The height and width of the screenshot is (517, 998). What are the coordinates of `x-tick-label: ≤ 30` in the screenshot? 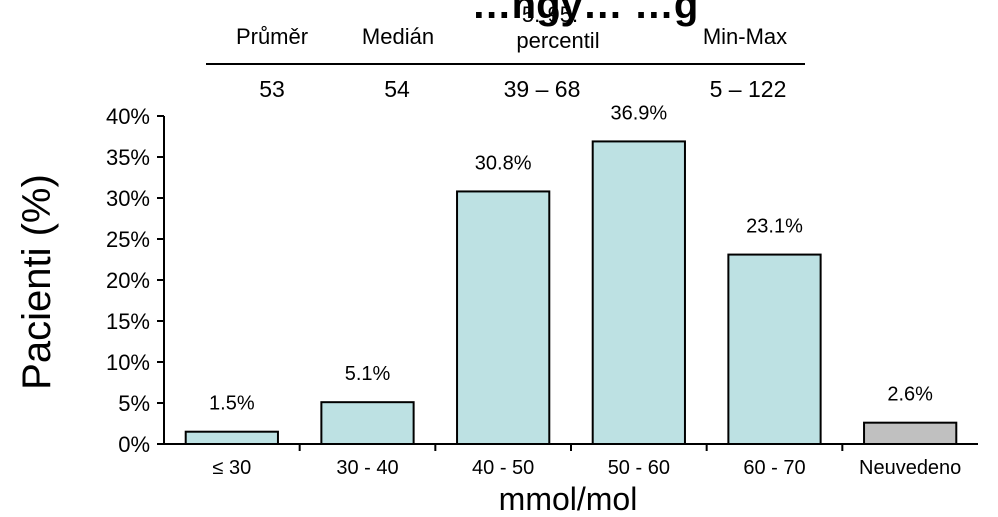 It's located at (231, 468).